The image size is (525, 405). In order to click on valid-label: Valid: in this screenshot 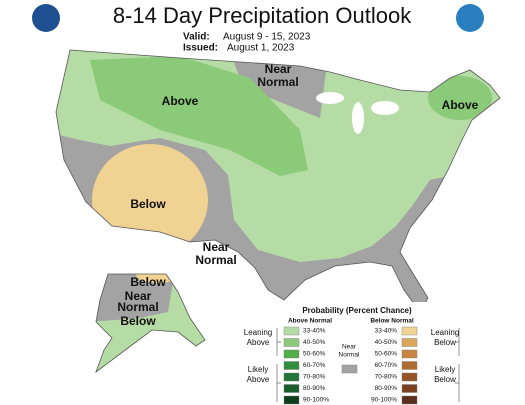, I will do `click(196, 37)`.